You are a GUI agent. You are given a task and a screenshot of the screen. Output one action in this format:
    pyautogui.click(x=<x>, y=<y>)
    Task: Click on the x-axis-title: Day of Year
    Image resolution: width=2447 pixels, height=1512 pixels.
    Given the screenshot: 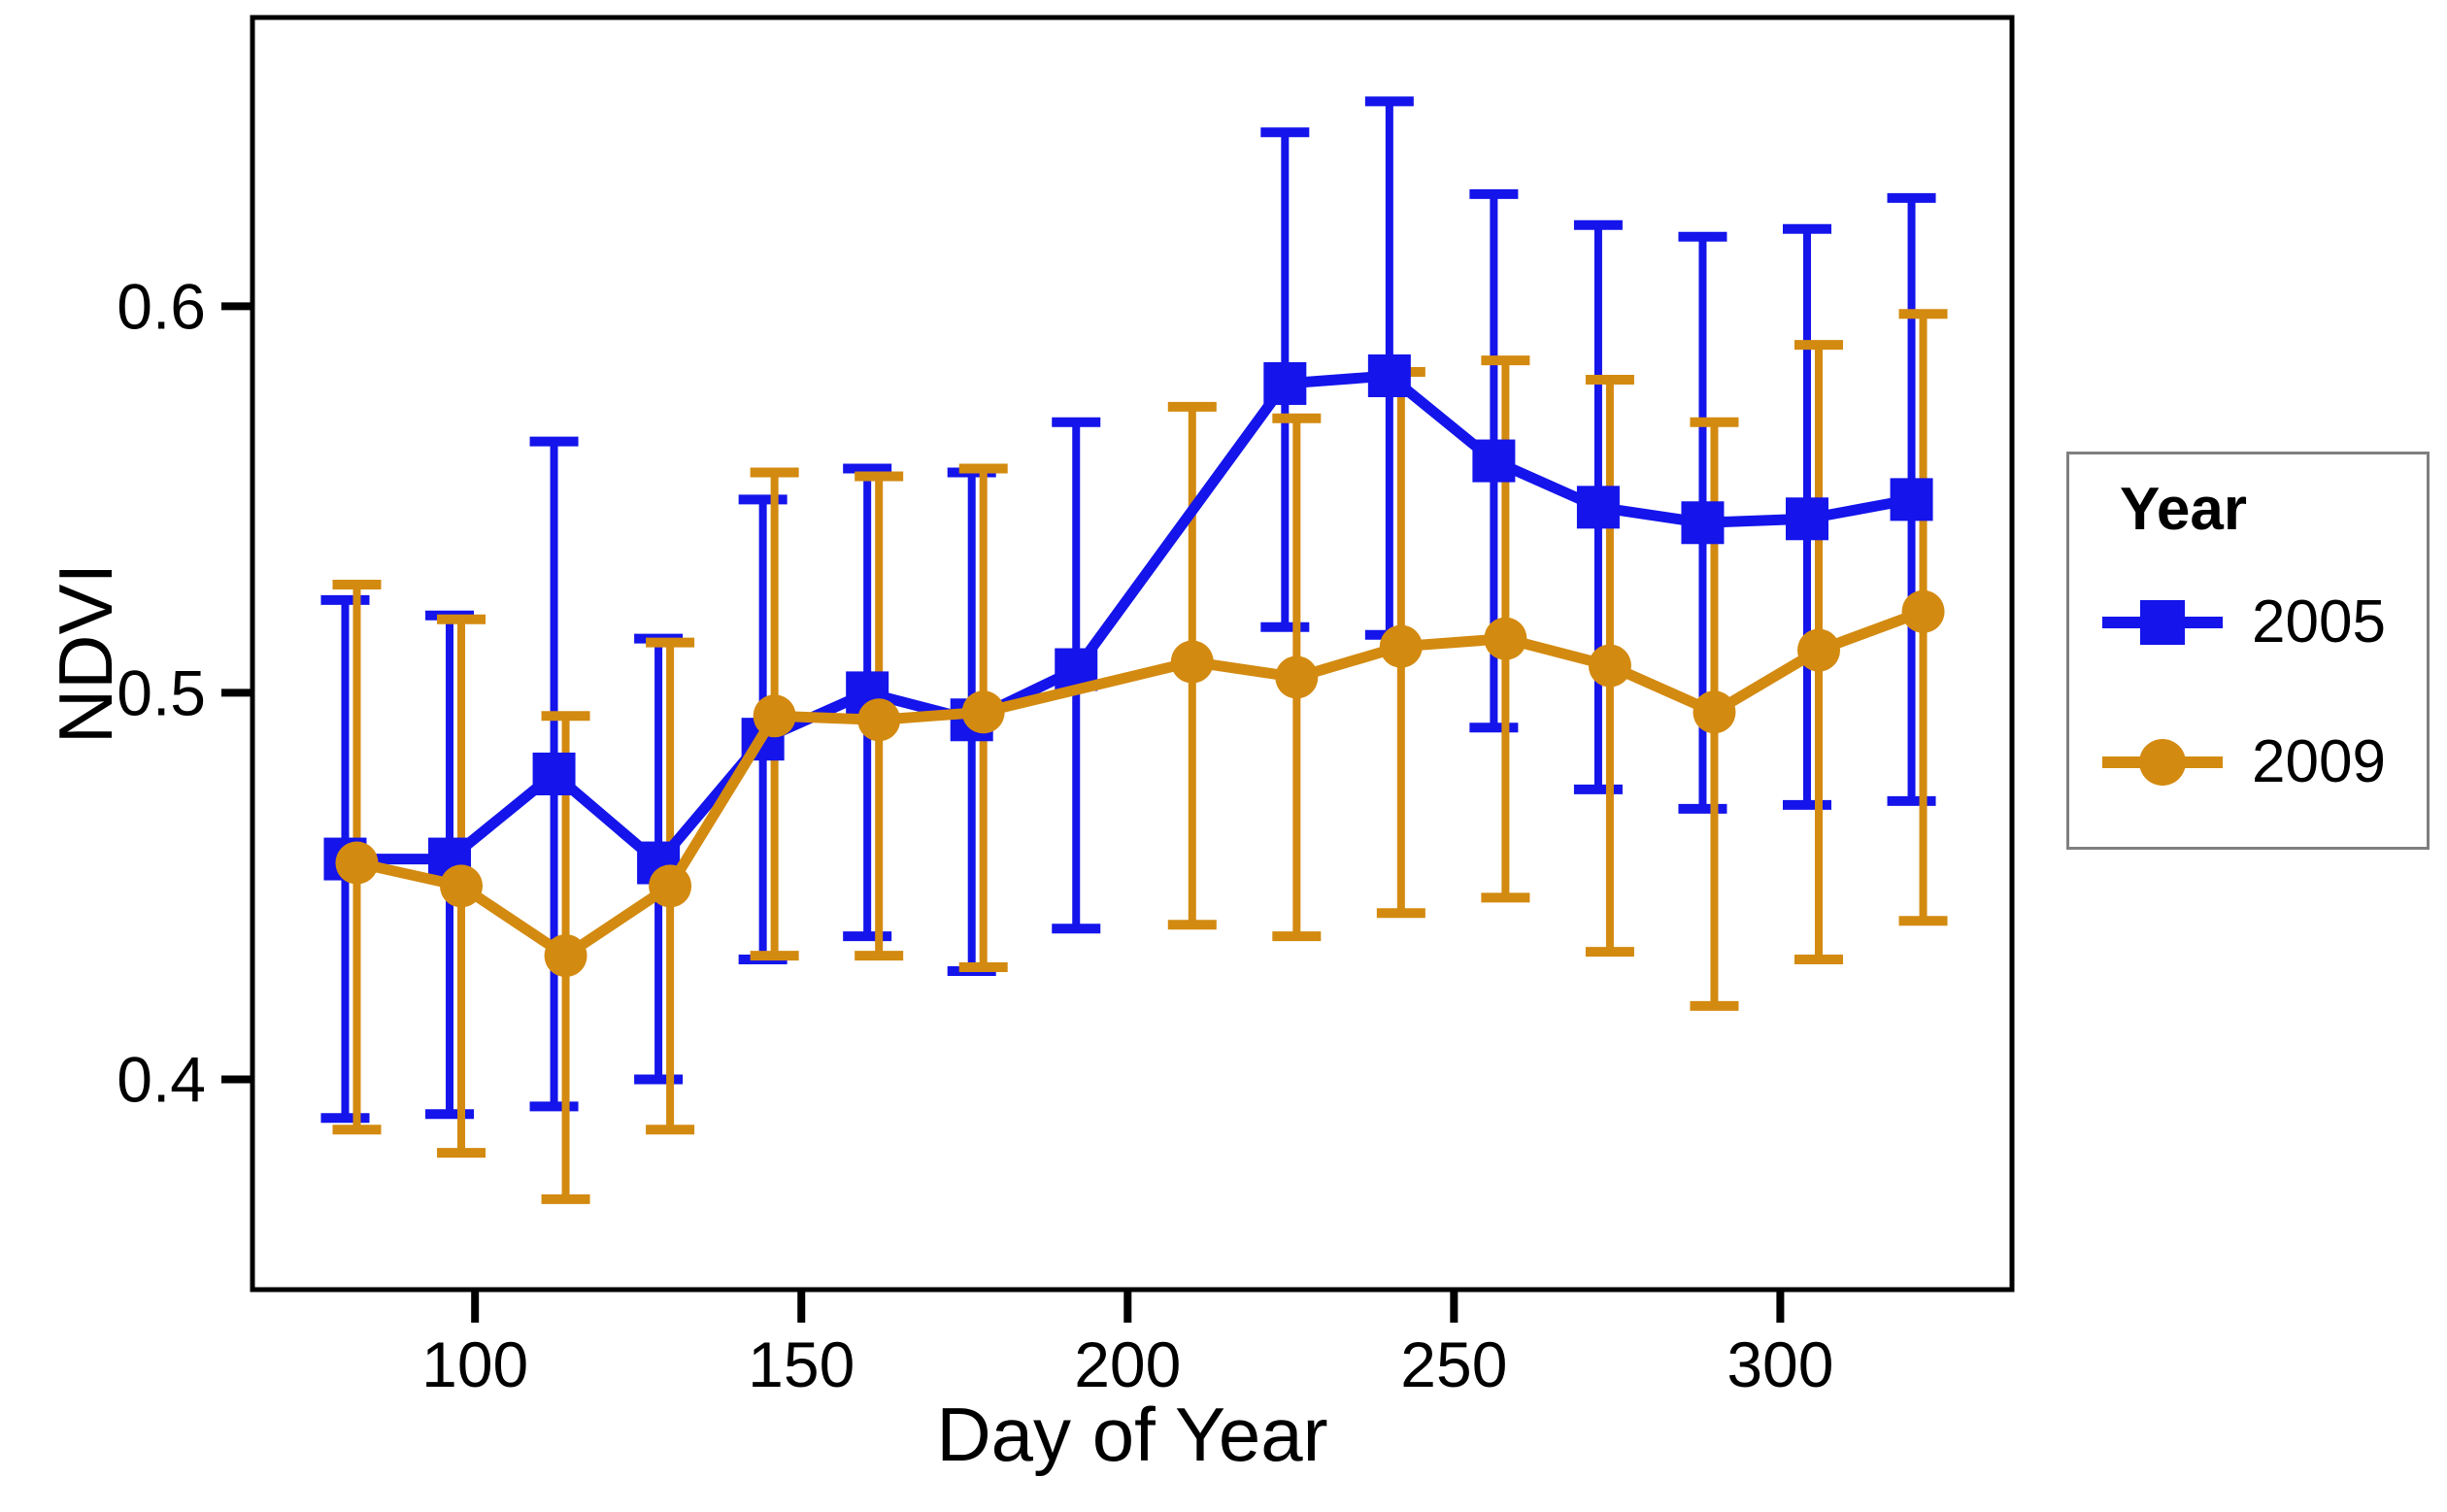 What is the action you would take?
    pyautogui.click(x=1132, y=1434)
    